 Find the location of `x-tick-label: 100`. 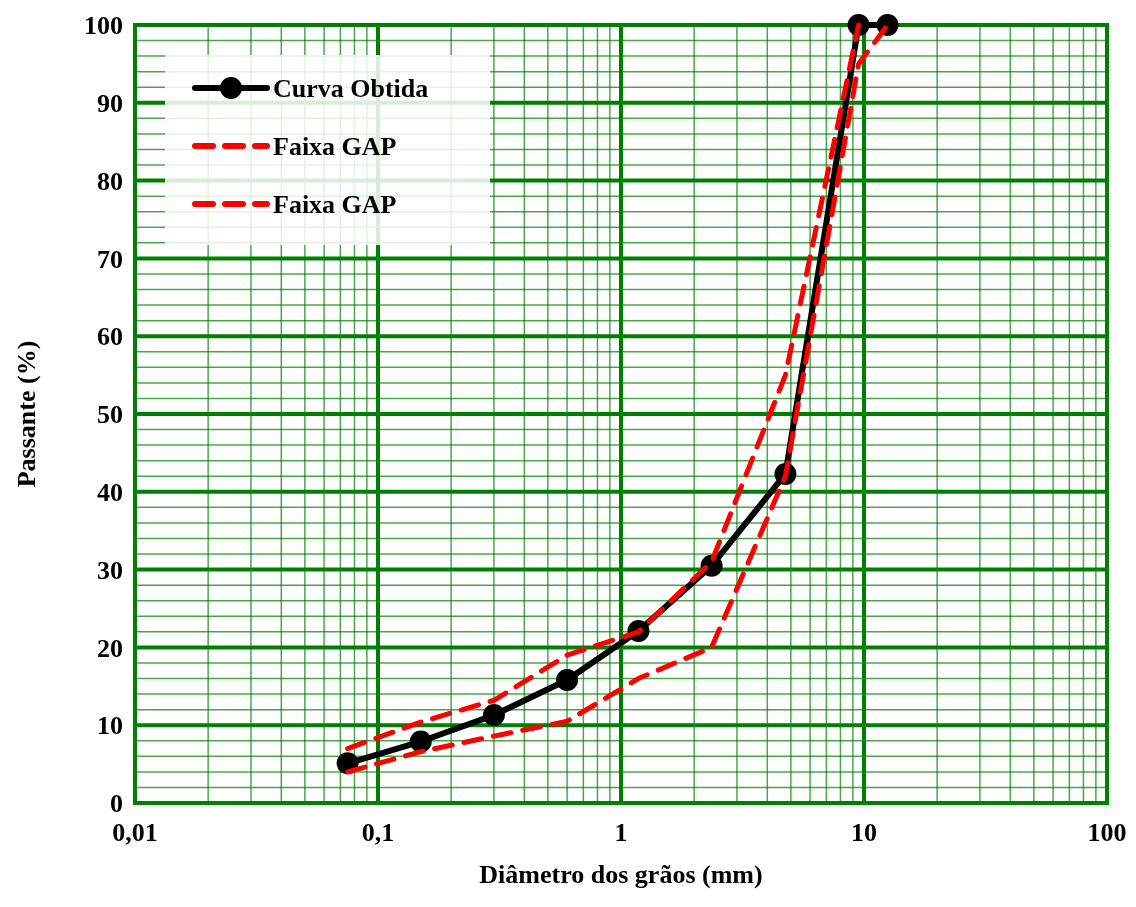

x-tick-label: 100 is located at coordinates (1107, 832).